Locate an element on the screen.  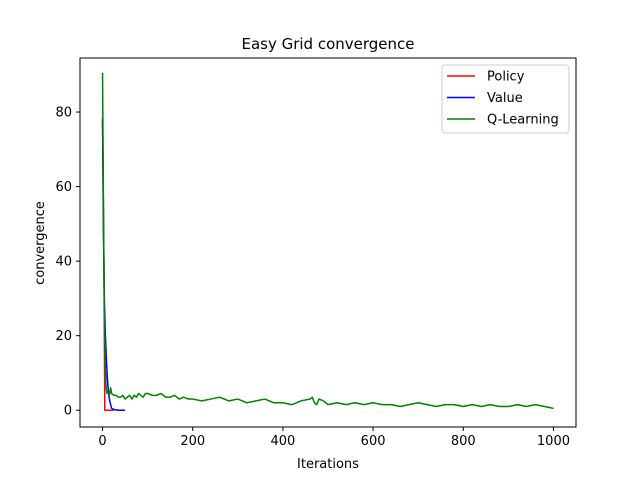
y-tick-label: 60 is located at coordinates (63, 187).